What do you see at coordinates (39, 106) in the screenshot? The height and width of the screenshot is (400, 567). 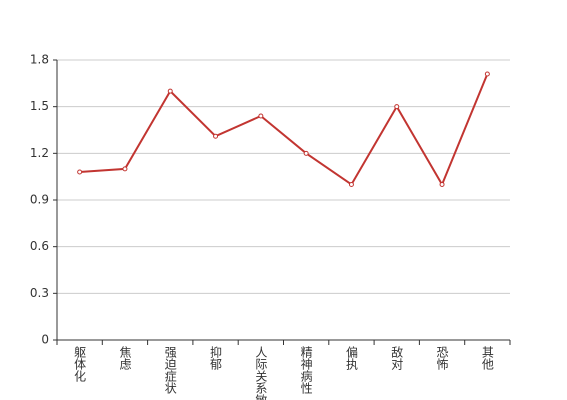 I see `y-tick-label: 1.5` at bounding box center [39, 106].